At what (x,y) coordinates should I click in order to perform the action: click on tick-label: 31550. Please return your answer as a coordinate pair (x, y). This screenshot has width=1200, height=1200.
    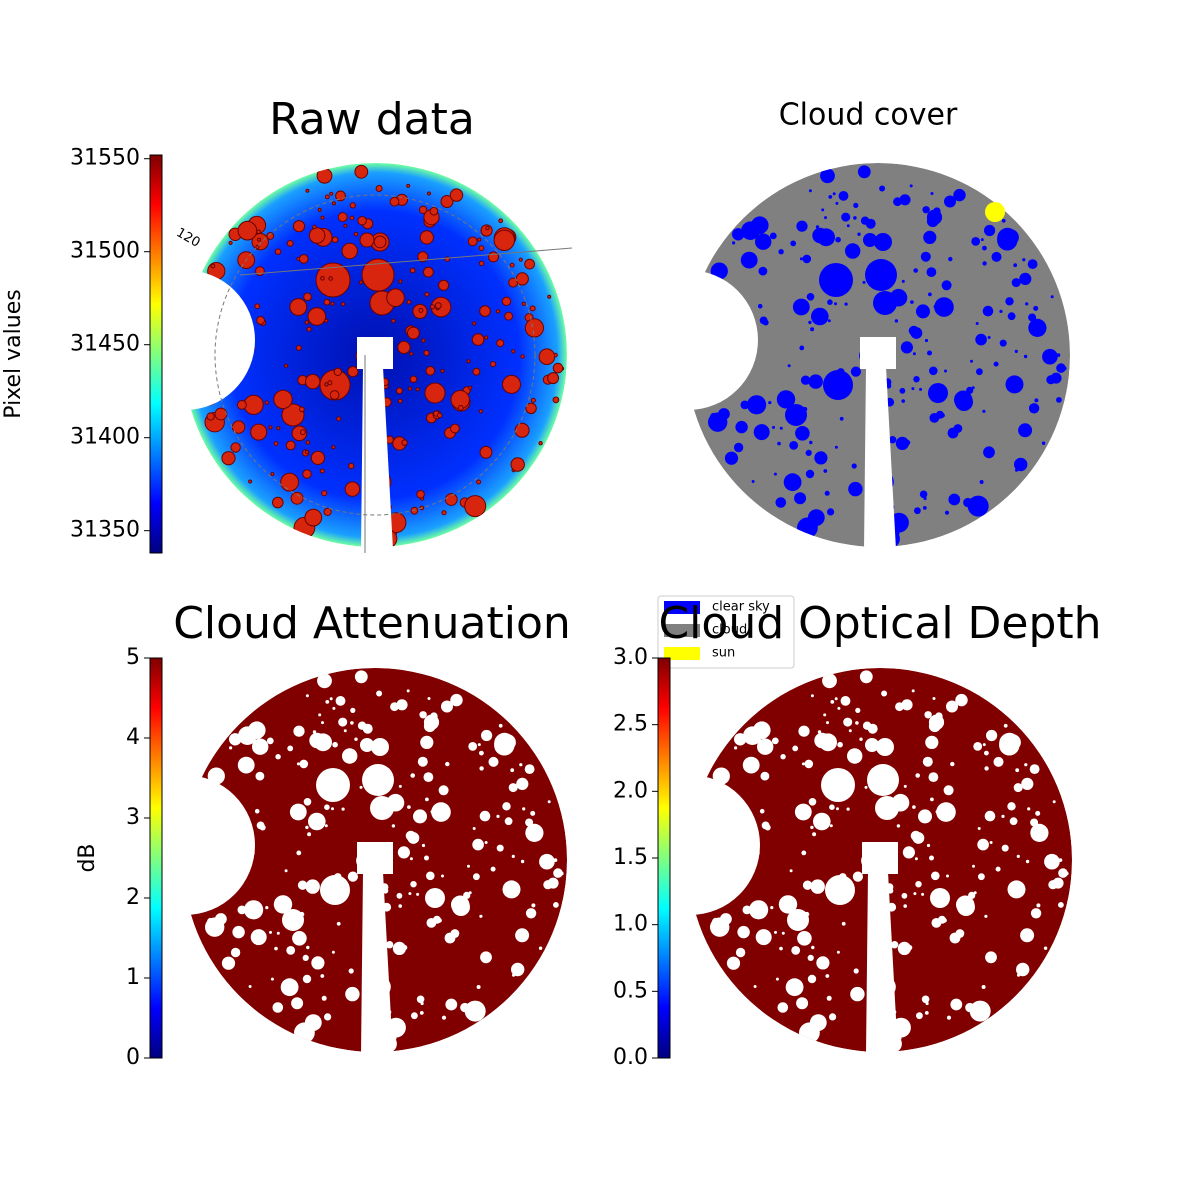
    Looking at the image, I should click on (105, 158).